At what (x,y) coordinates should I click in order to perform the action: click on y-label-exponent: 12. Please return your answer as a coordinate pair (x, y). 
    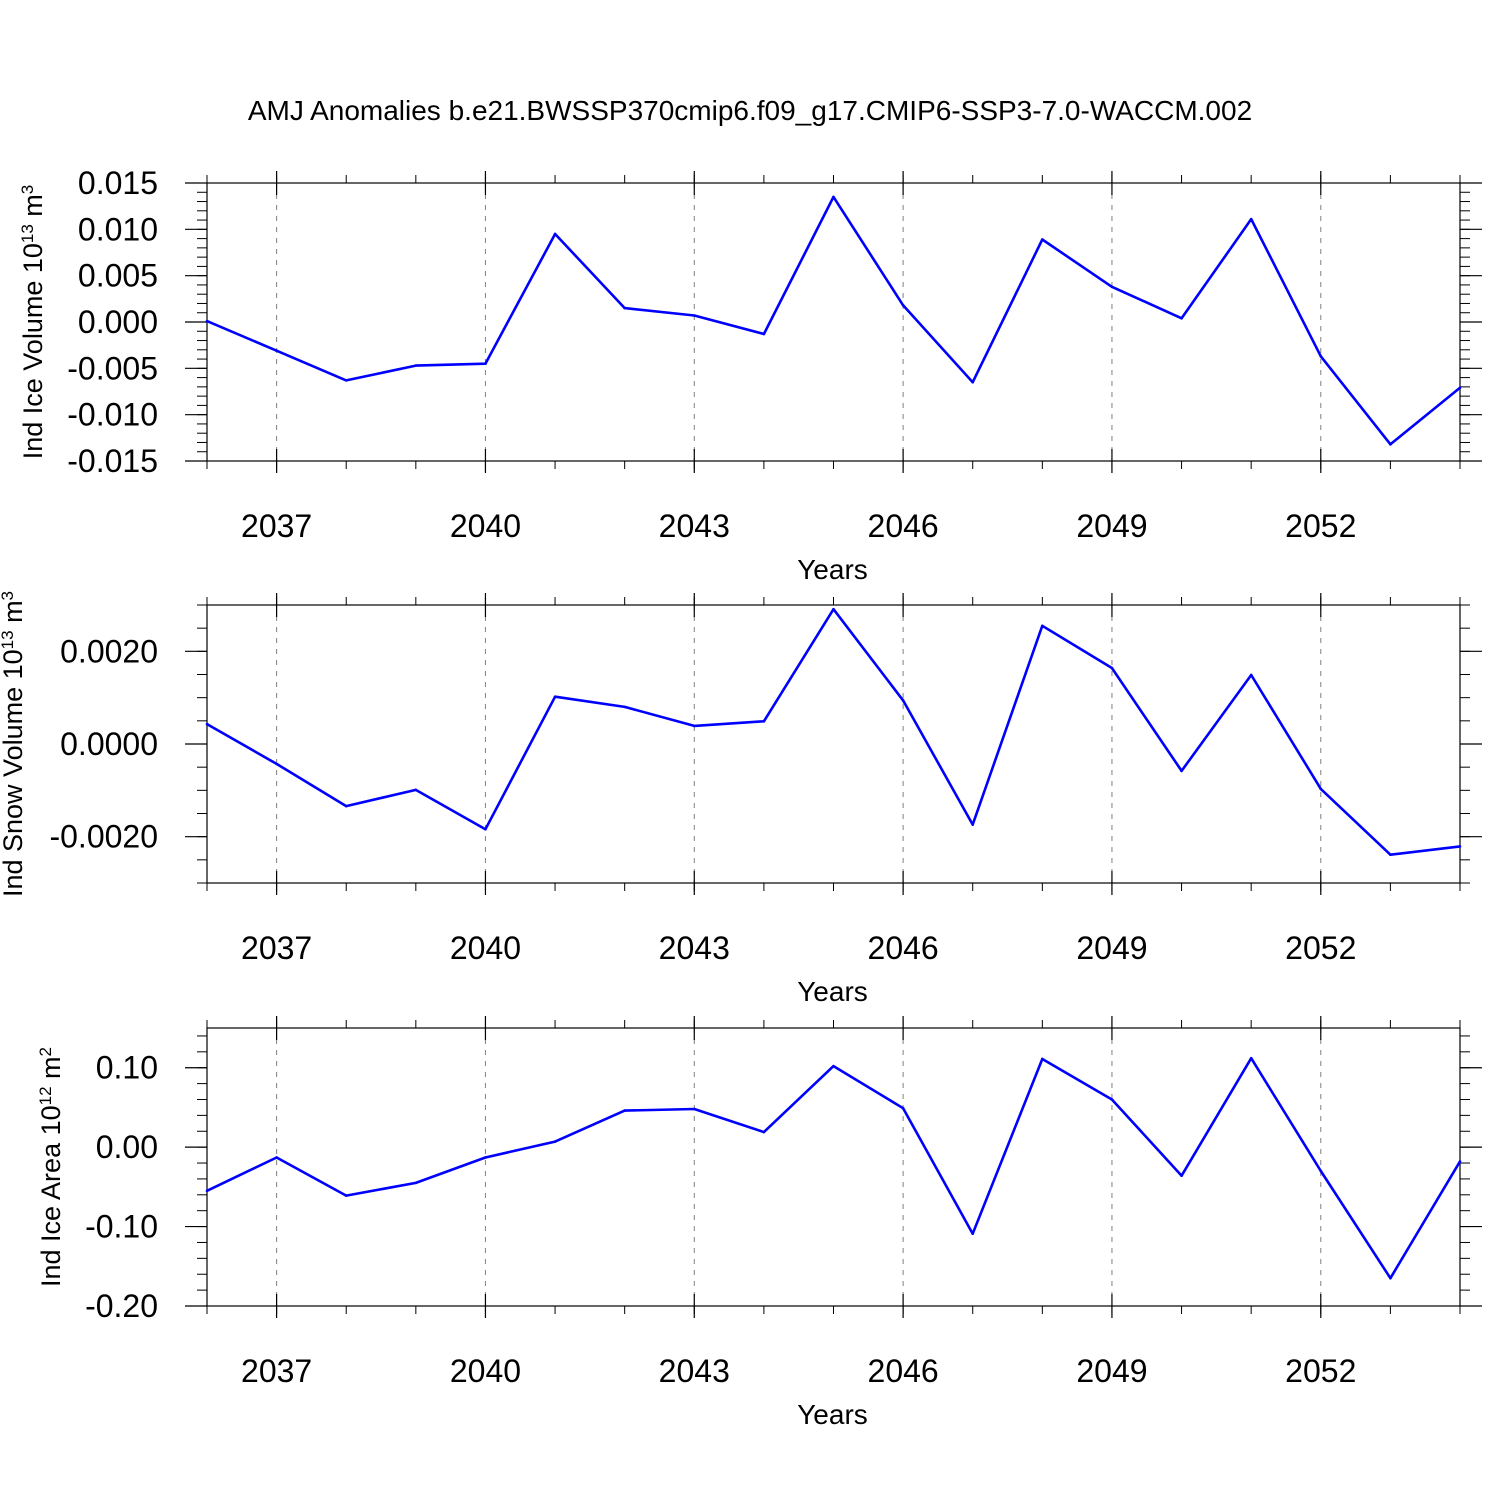
    Looking at the image, I should click on (45, 1095).